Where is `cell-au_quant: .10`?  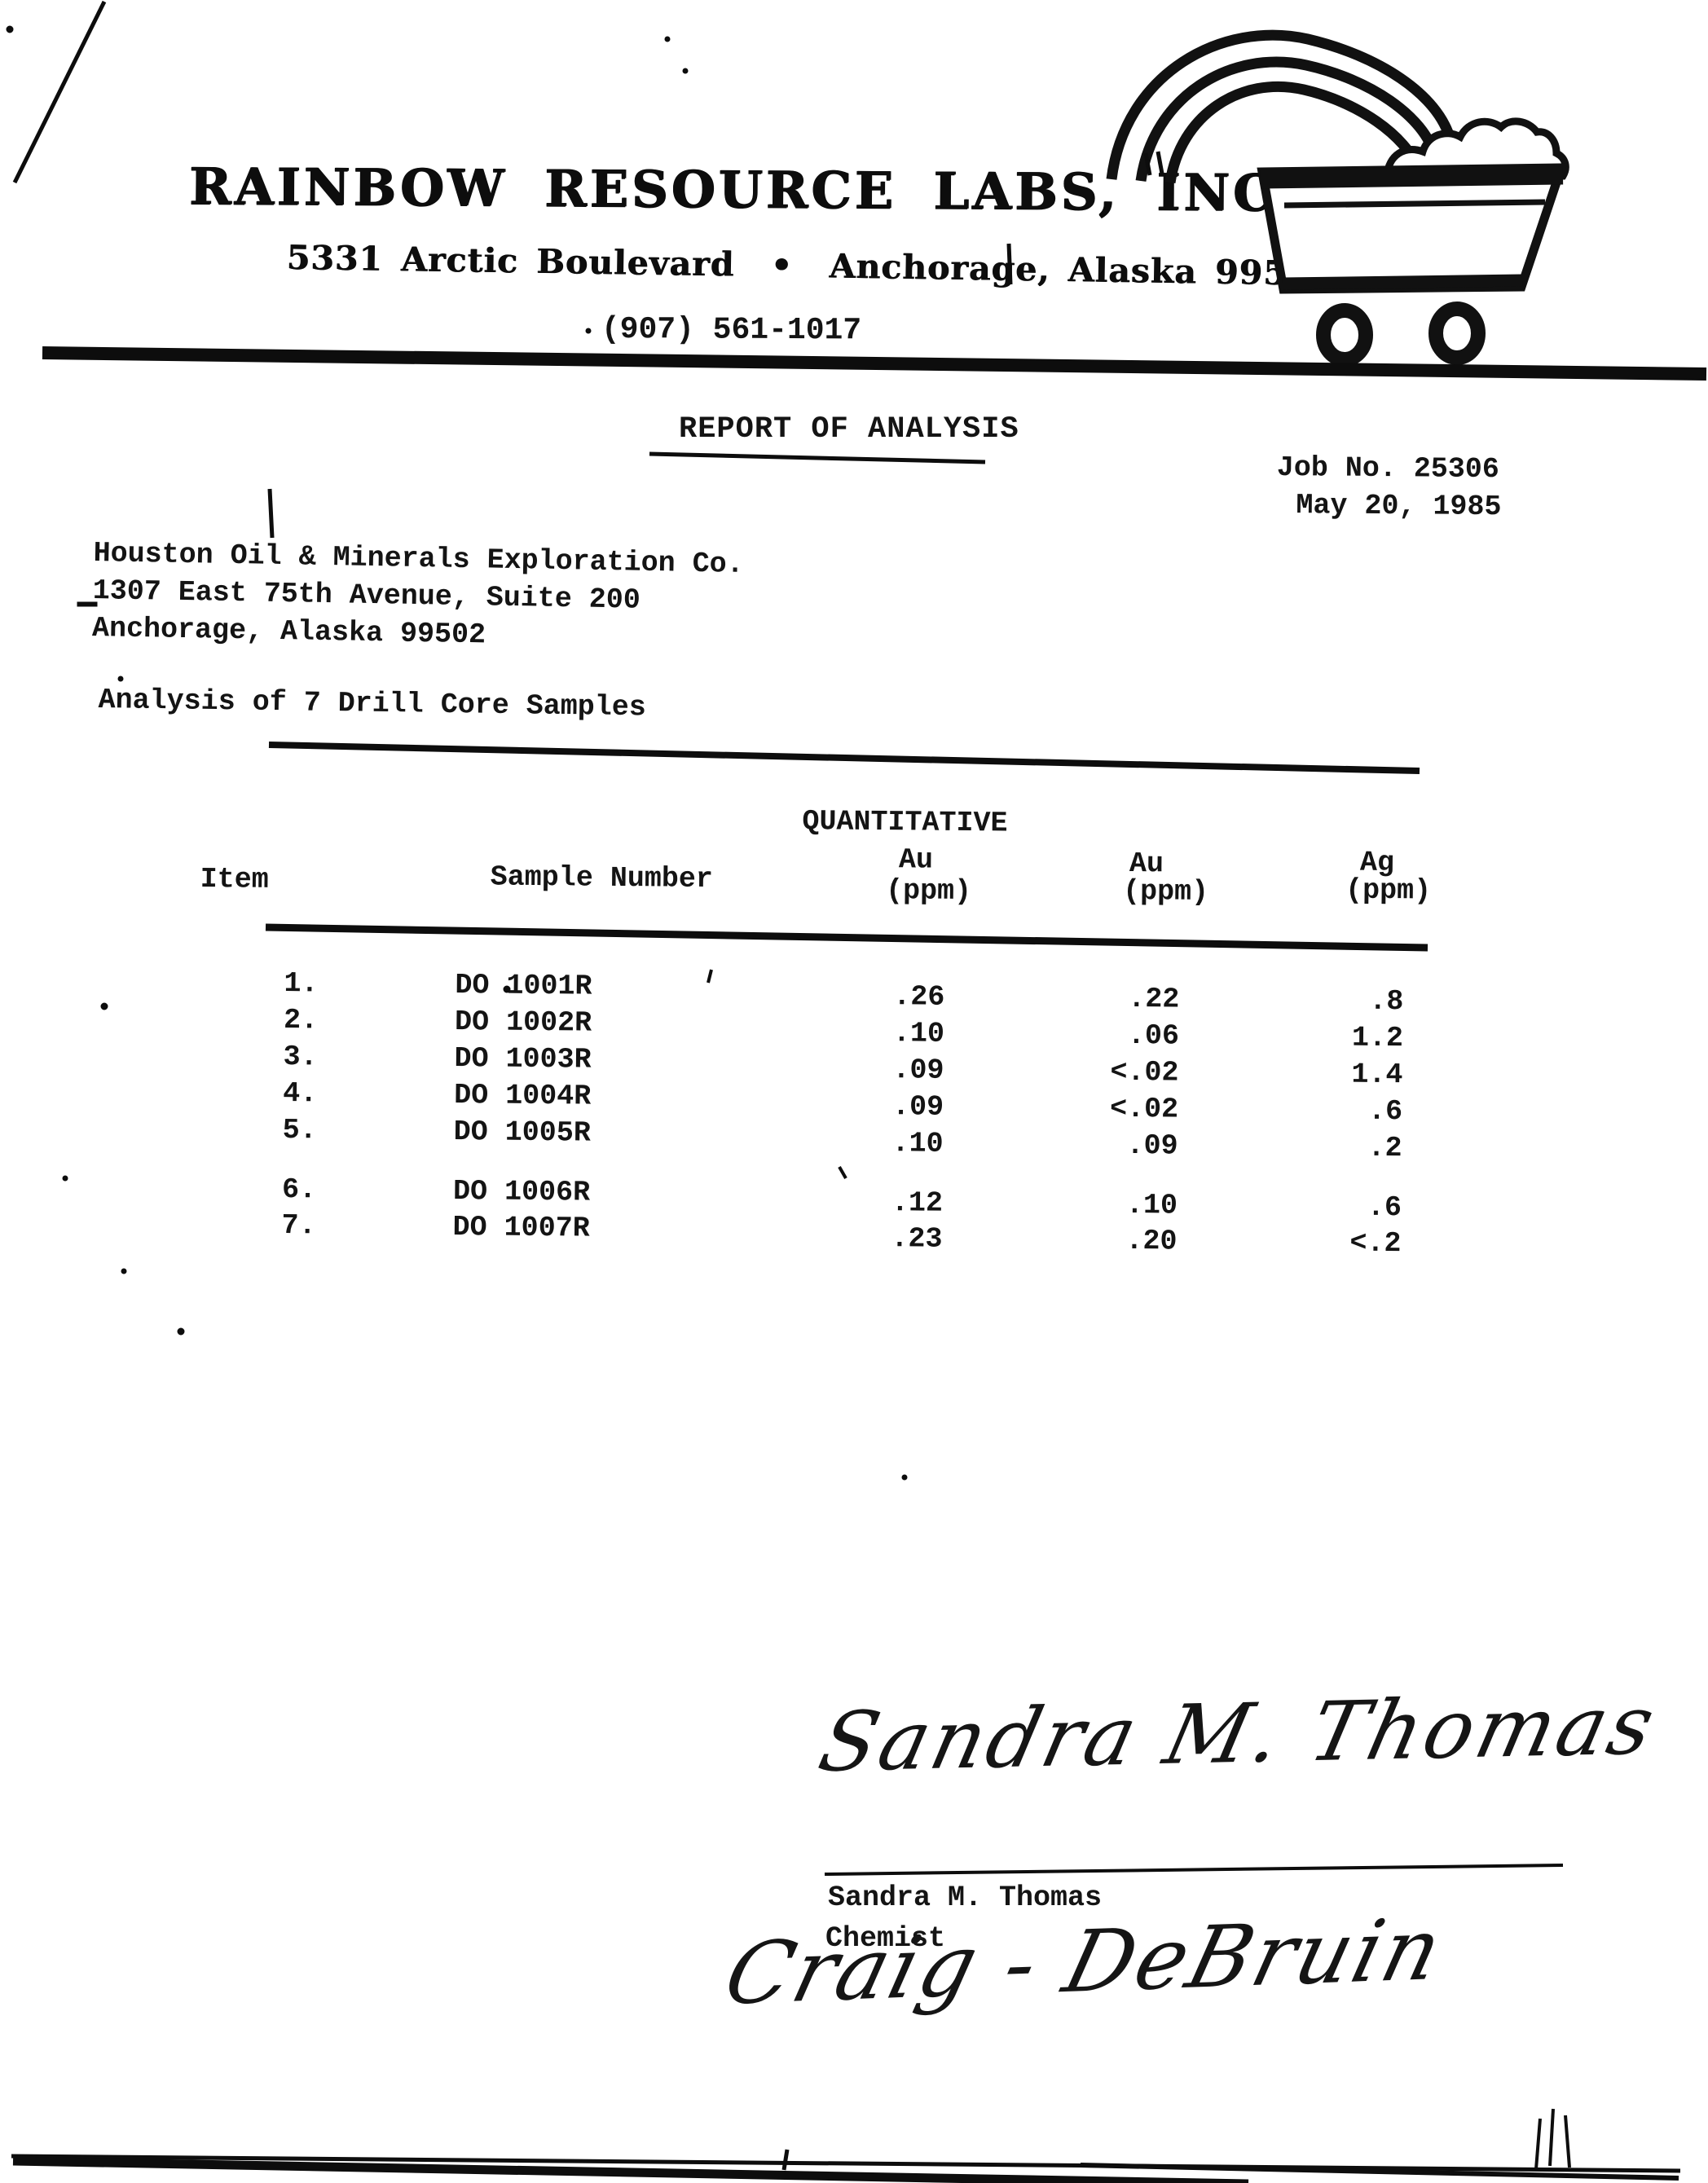 cell-au_quant: .10 is located at coordinates (918, 1143).